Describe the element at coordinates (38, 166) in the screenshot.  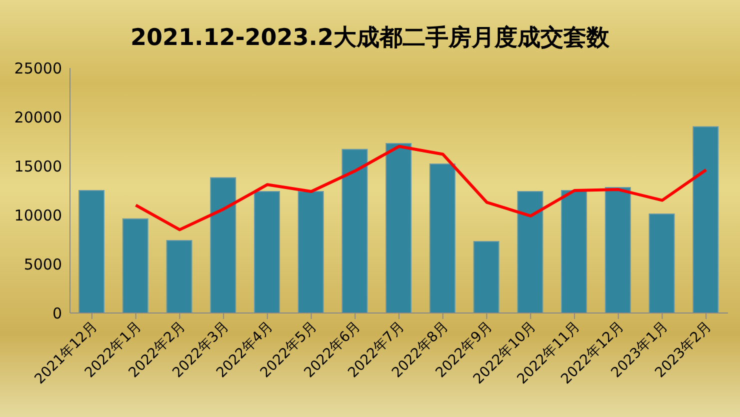
I see `y-tick-label: 15000` at that location.